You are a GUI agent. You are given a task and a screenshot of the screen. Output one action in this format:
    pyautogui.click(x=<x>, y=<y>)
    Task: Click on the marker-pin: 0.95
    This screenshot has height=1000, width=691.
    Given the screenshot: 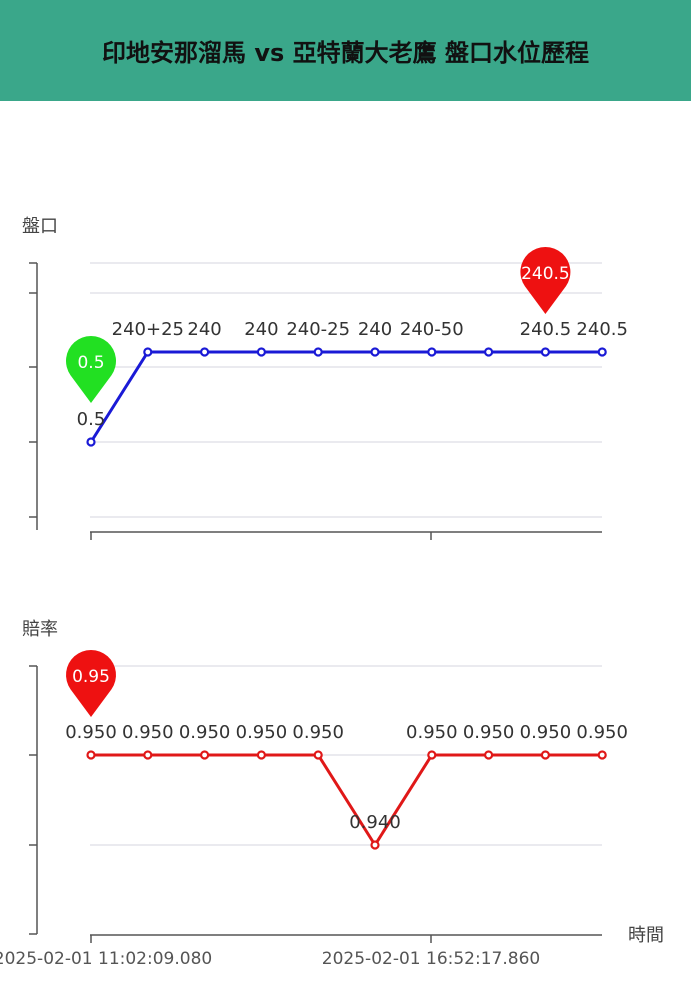 What is the action you would take?
    pyautogui.click(x=91, y=683)
    